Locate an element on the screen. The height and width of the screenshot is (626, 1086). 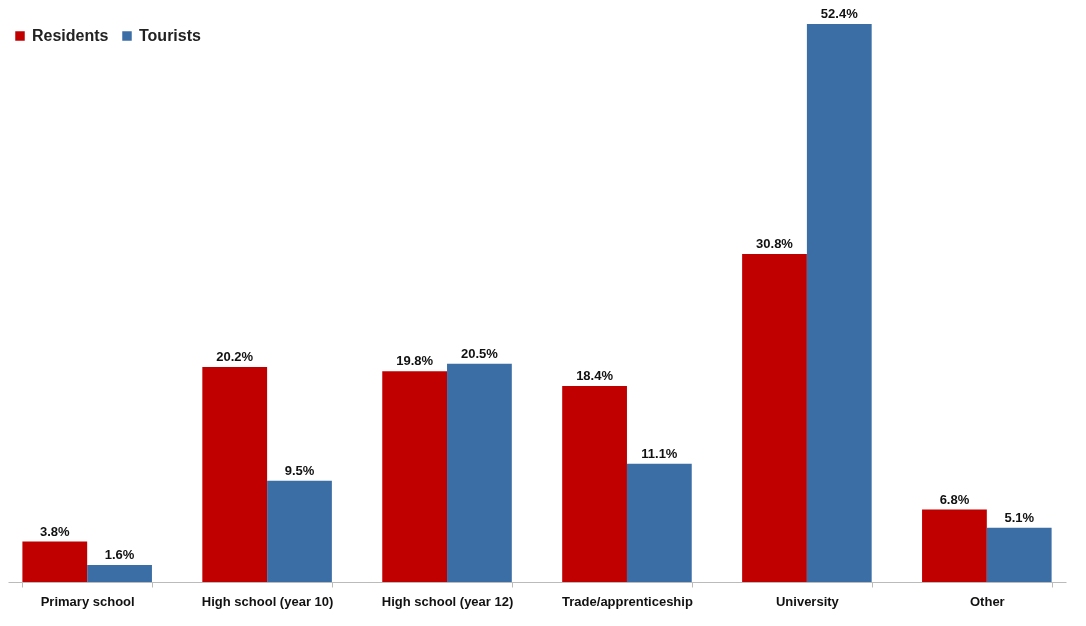
x-tick-label: High school (year 10) is located at coordinates (267, 601).